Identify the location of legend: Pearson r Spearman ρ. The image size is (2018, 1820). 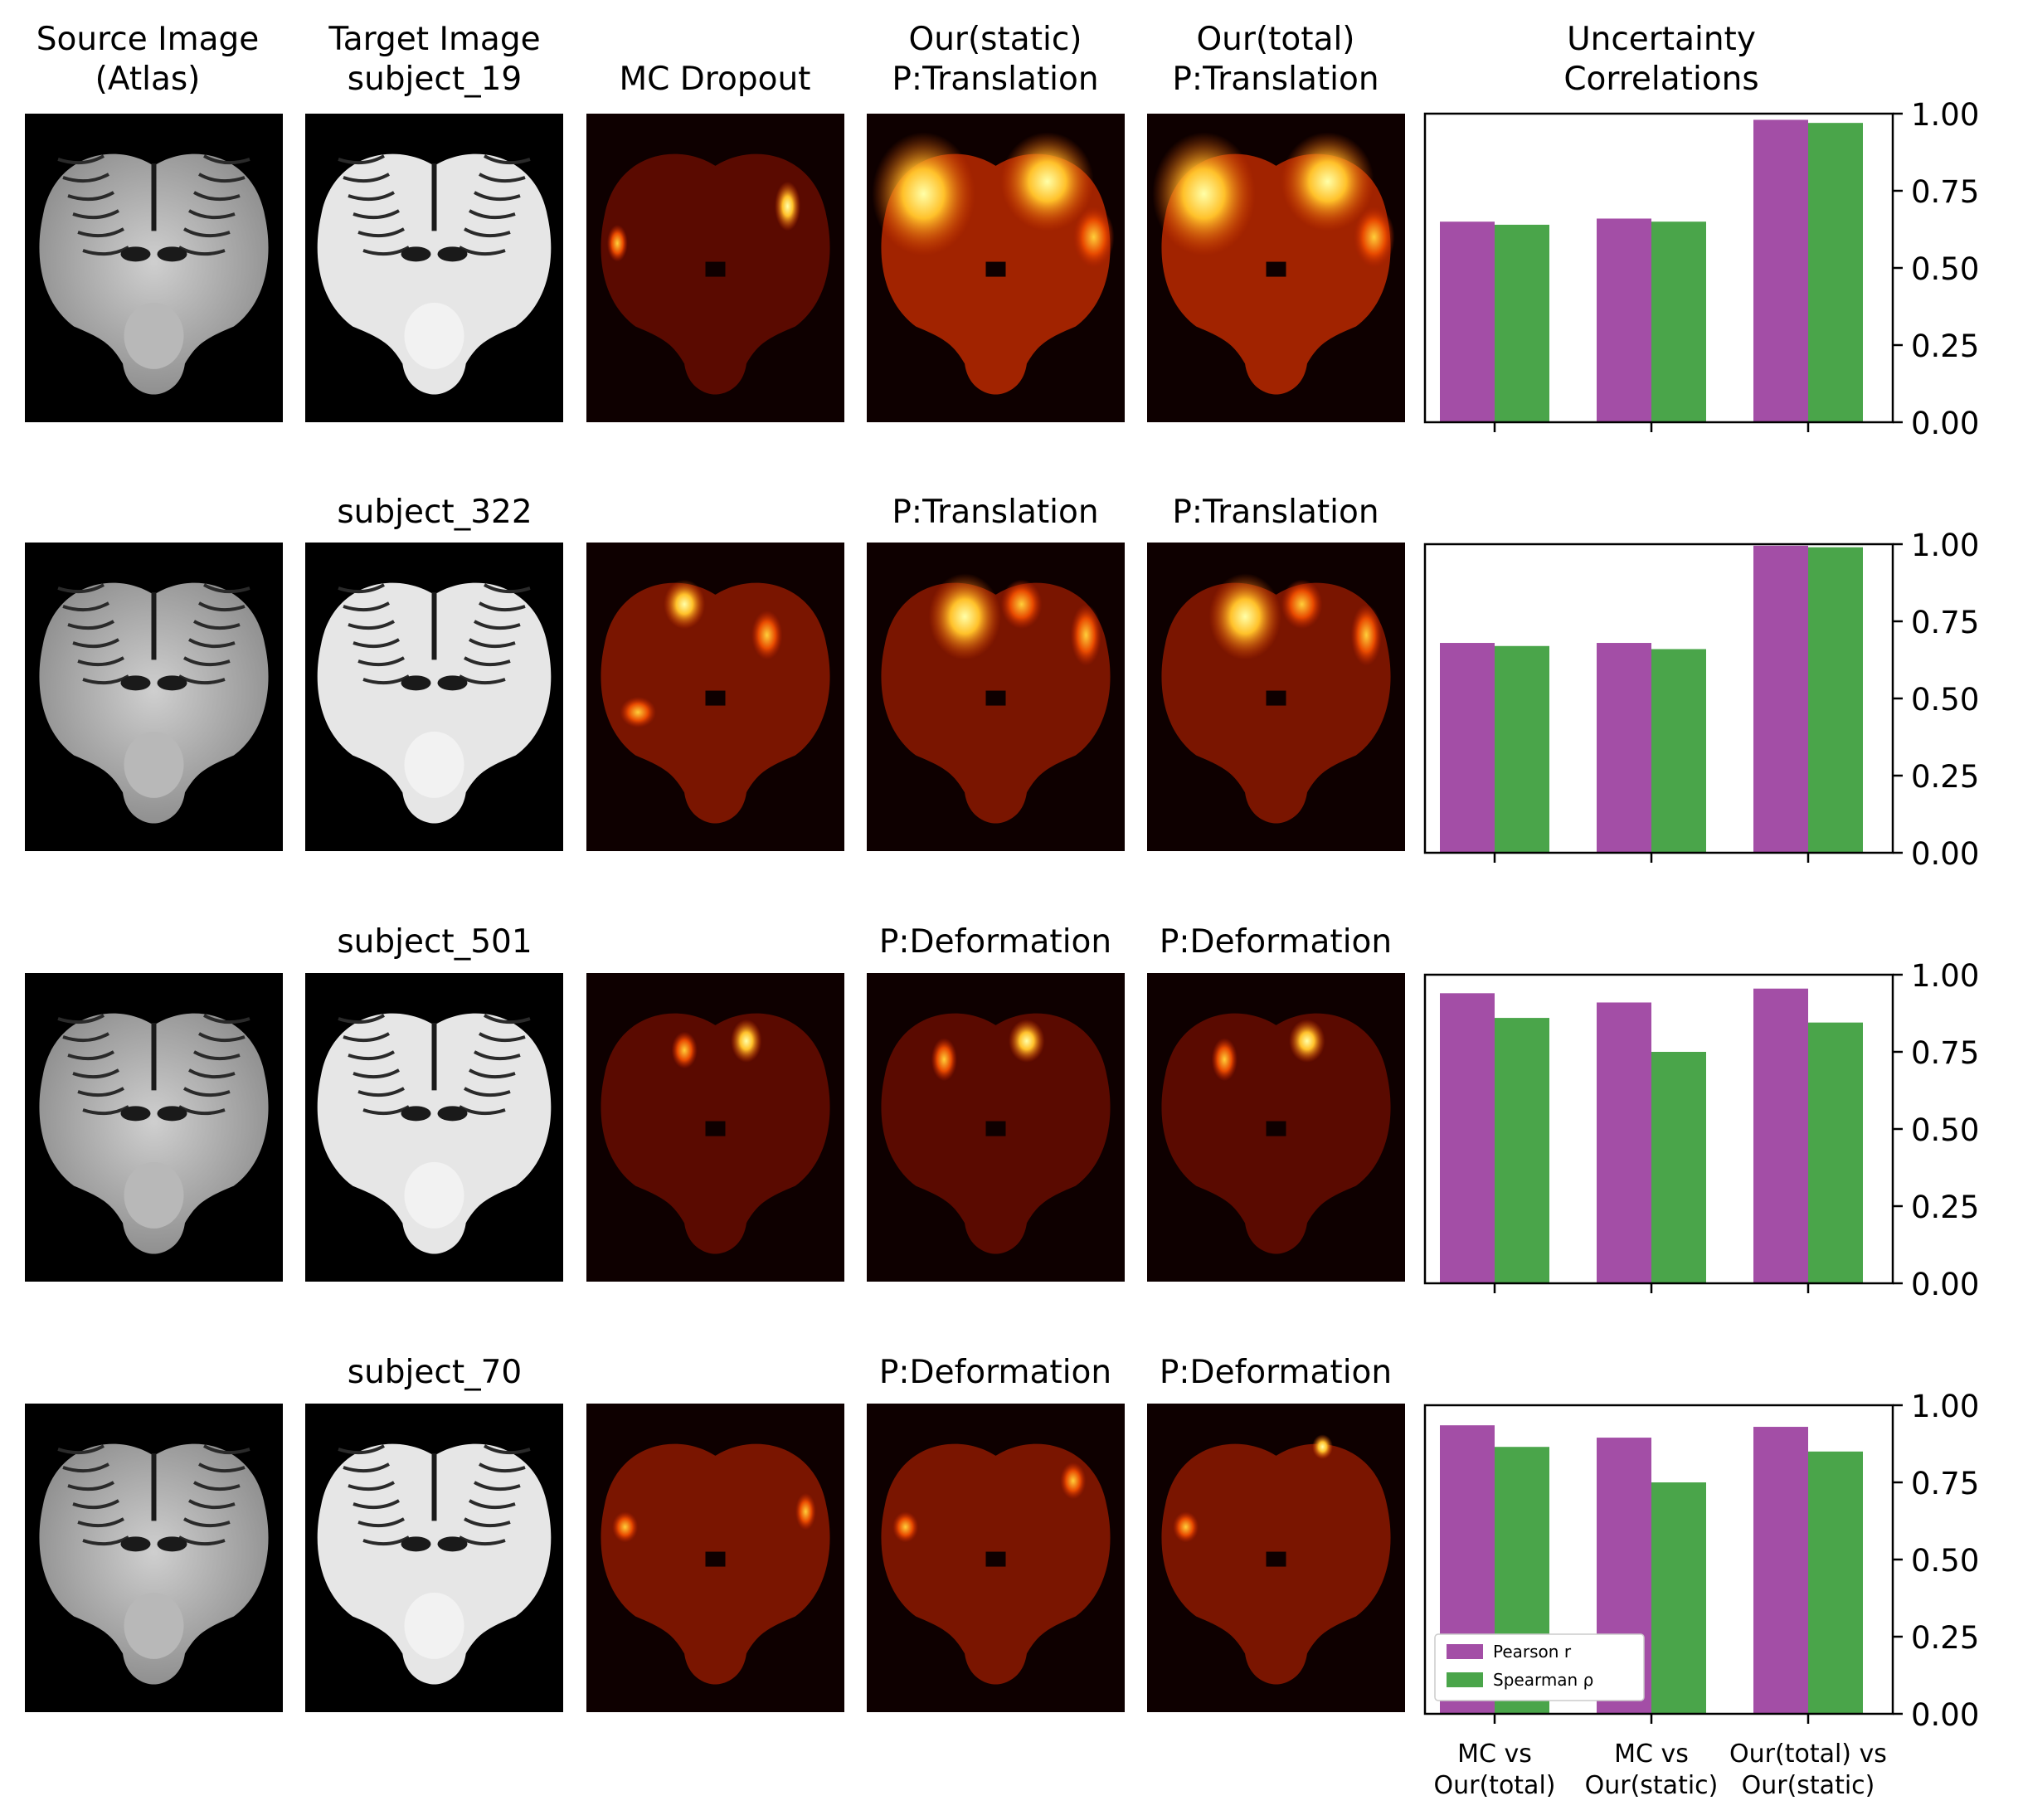
(1539, 1667).